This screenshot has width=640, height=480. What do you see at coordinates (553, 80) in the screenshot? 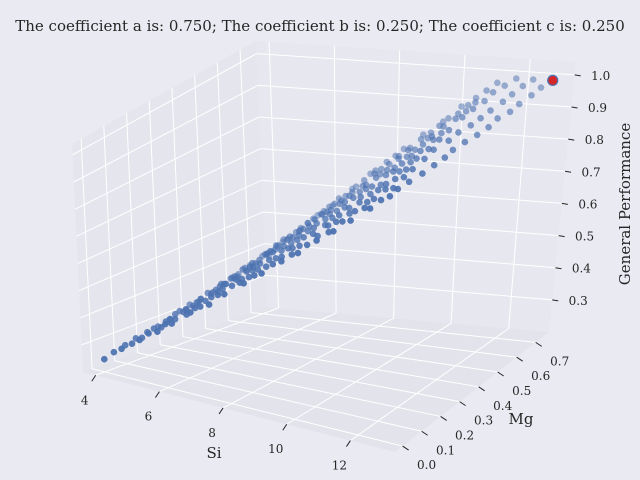
I see `highlight-point` at bounding box center [553, 80].